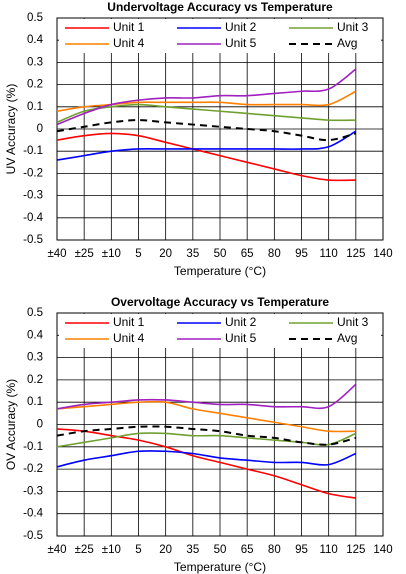 This screenshot has width=406, height=574. Describe the element at coordinates (11, 129) in the screenshot. I see `y-axis-label: UV Accuracy (%)` at that location.